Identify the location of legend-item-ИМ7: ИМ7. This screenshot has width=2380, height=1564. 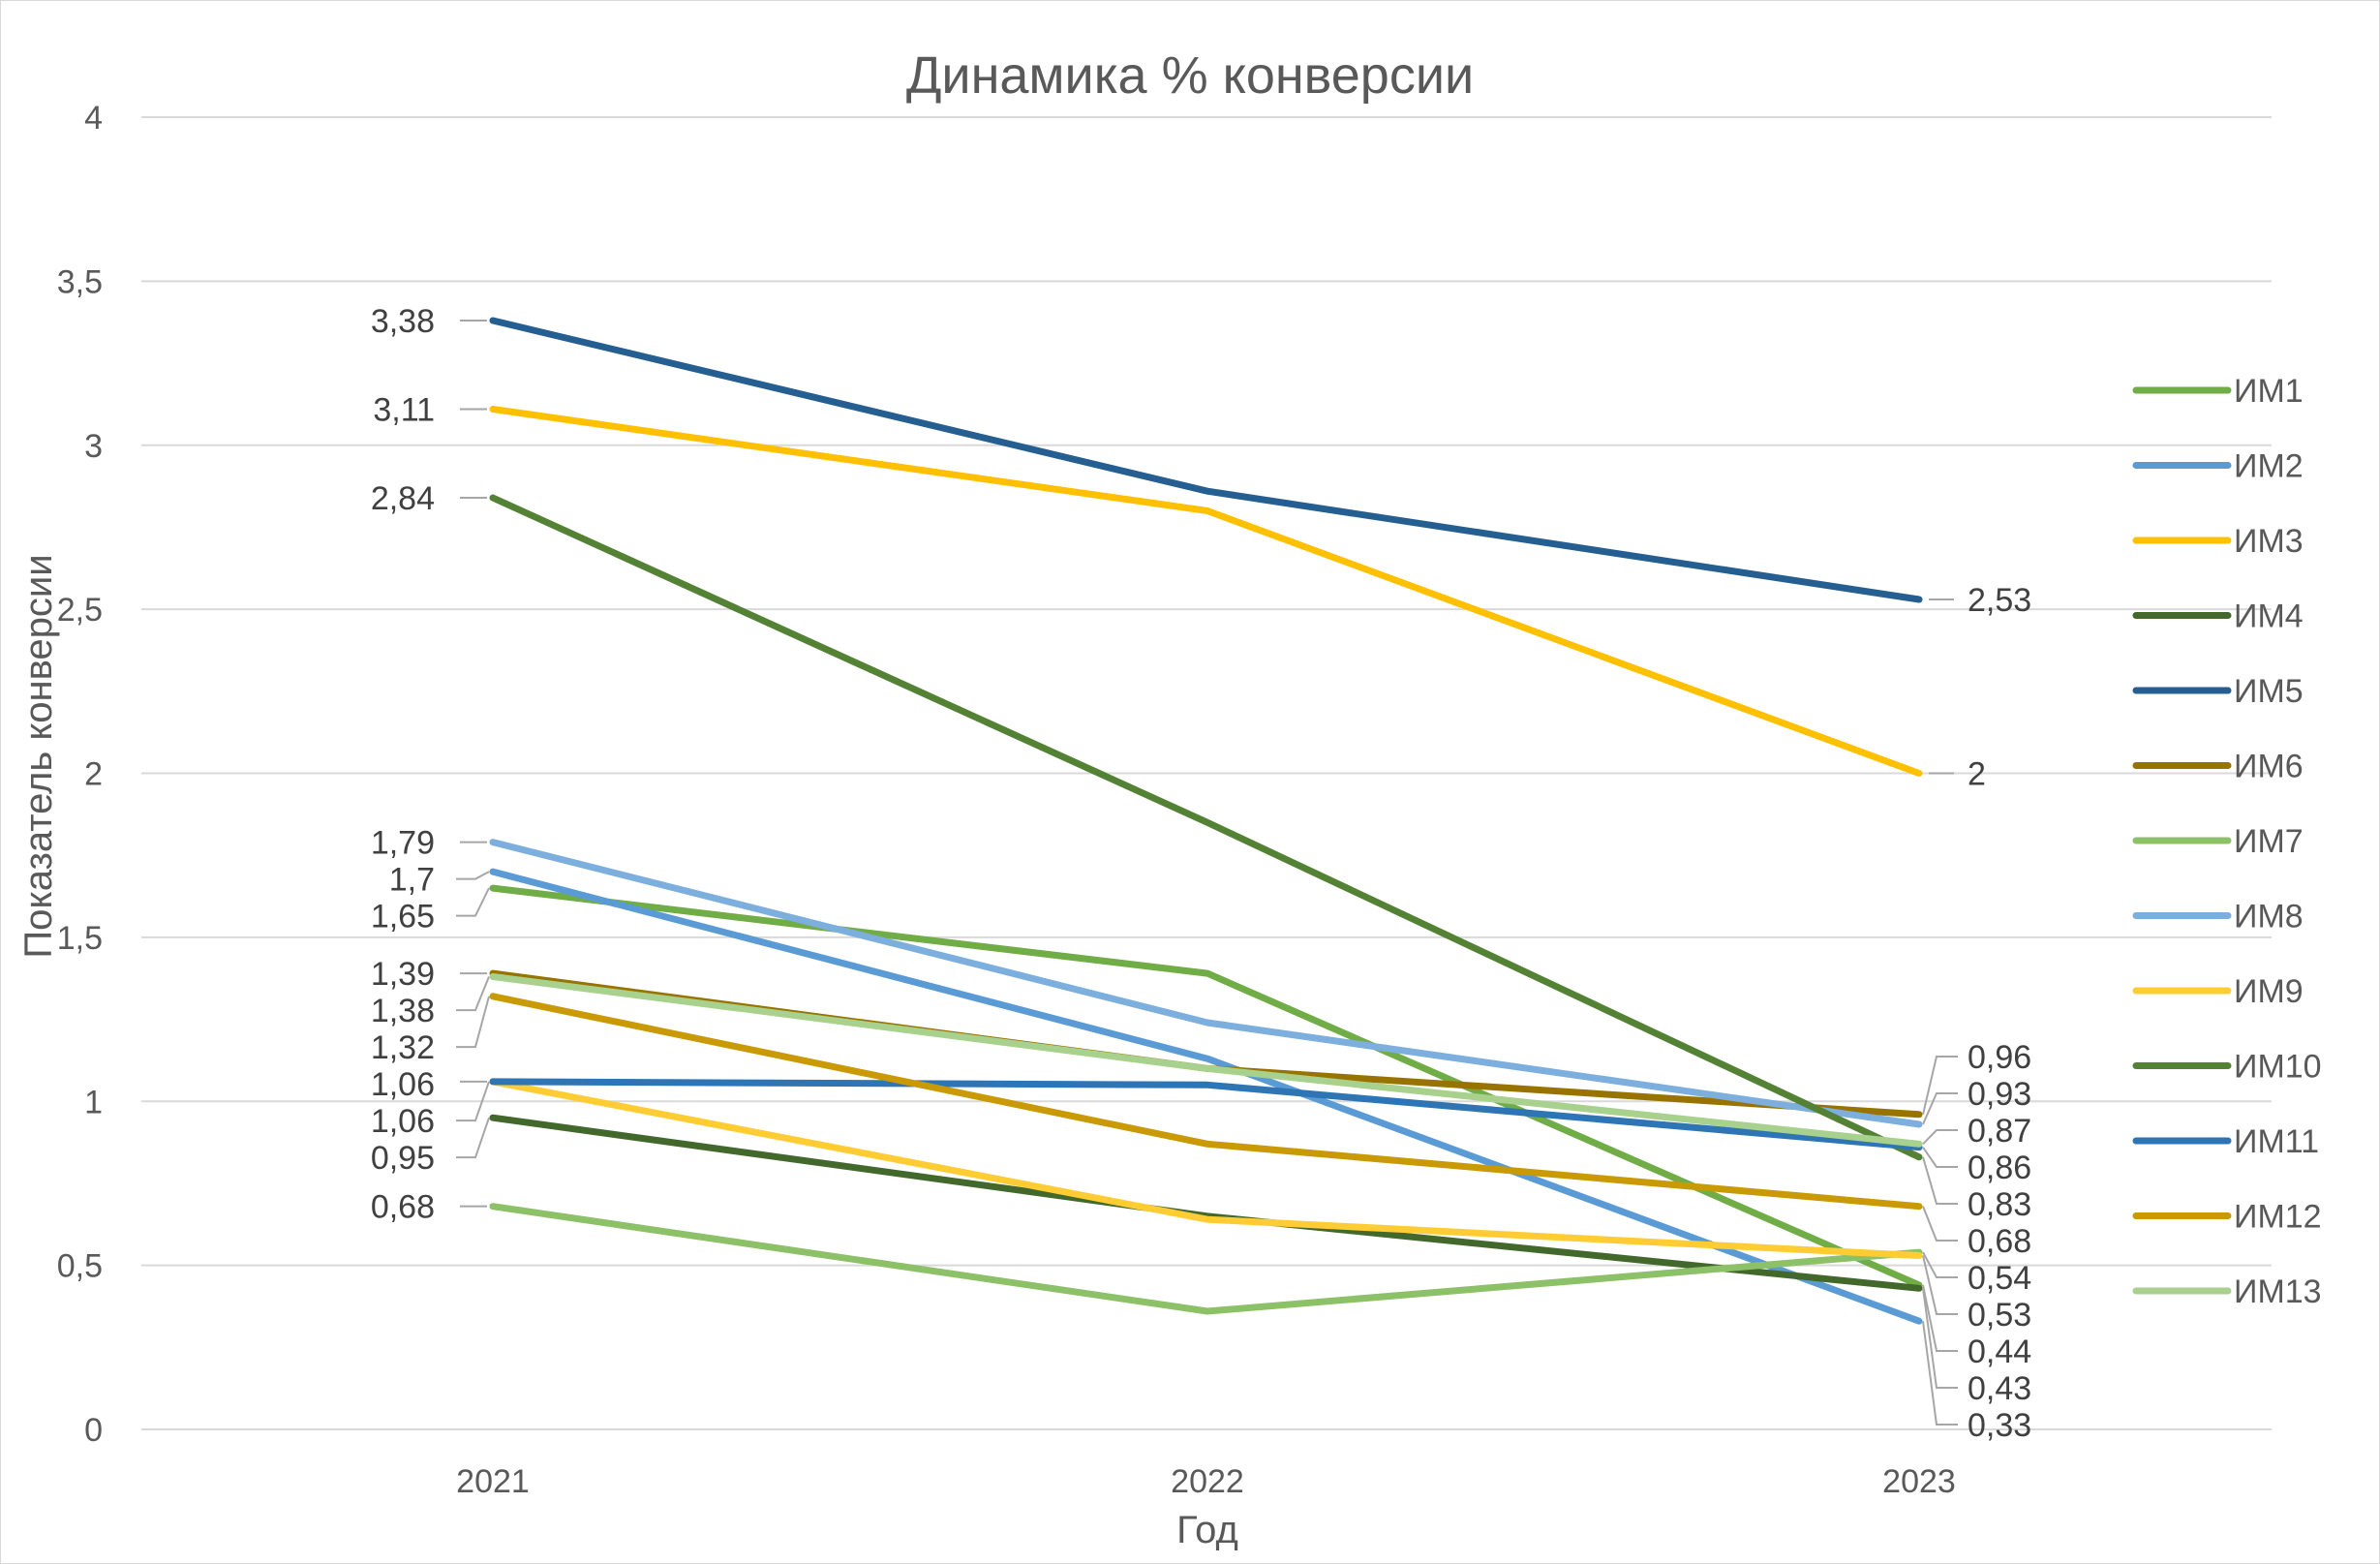
(2218, 841).